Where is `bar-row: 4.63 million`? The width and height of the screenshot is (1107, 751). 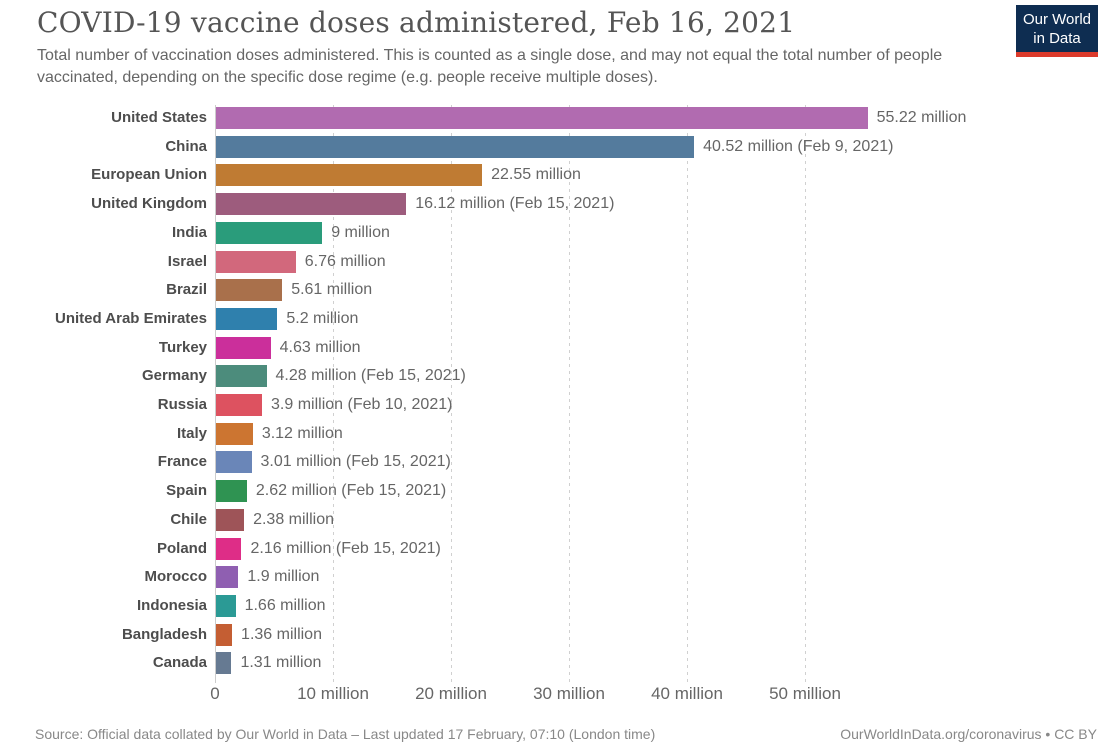 bar-row: 4.63 million is located at coordinates (656, 347).